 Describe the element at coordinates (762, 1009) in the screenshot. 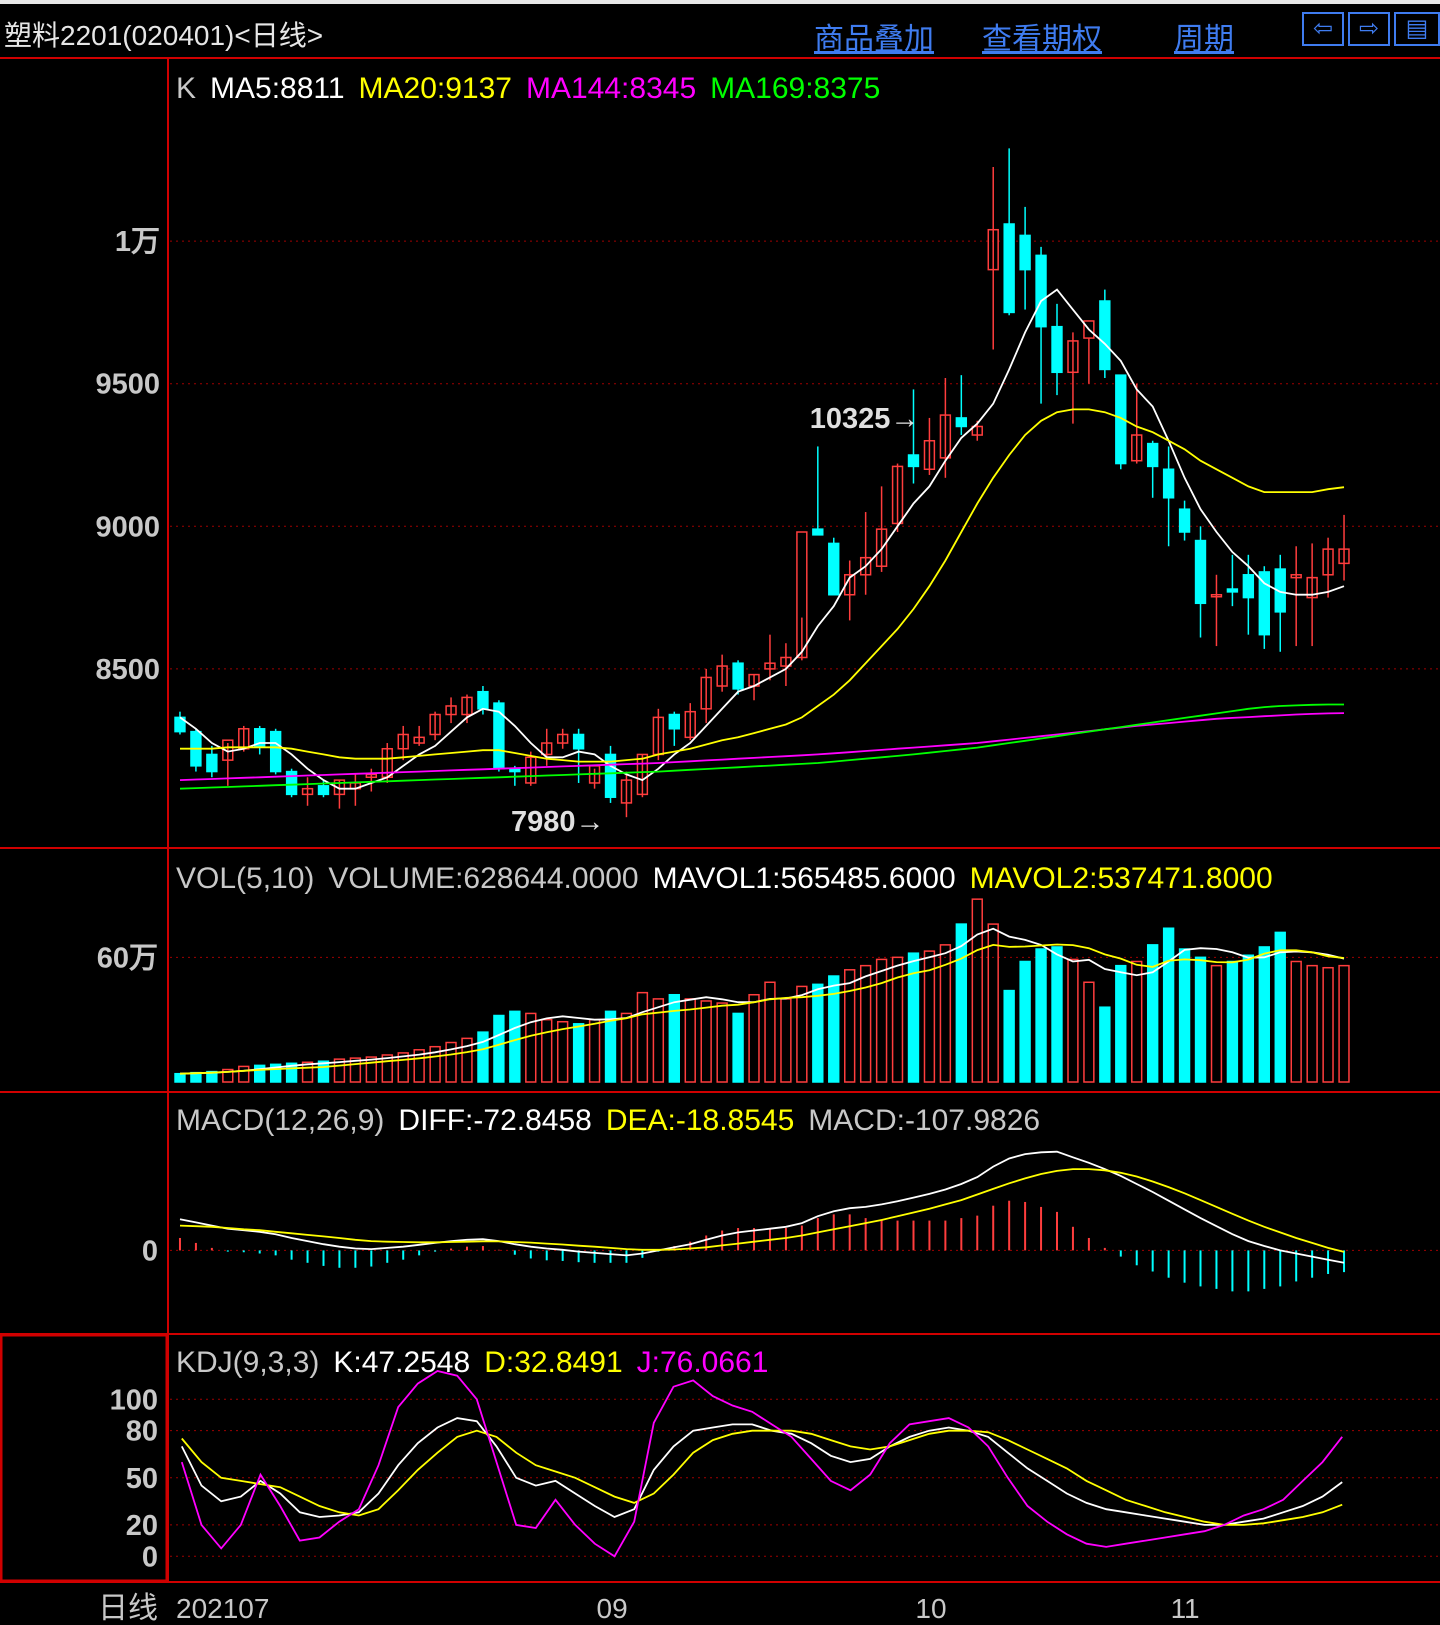

I see `mavol2-line` at that location.